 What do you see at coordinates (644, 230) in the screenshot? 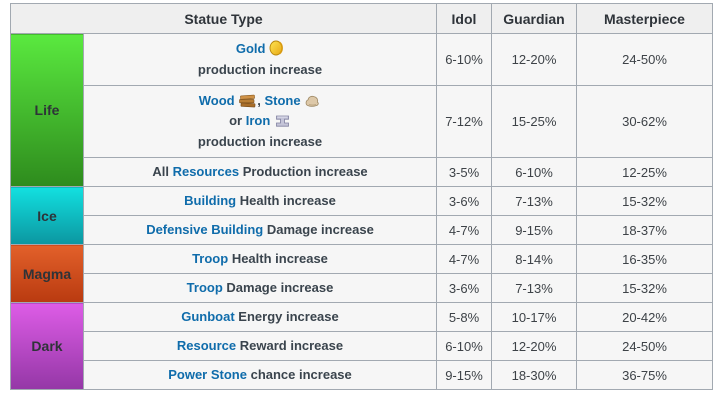
I see `masterpiece-value: 18-37%` at bounding box center [644, 230].